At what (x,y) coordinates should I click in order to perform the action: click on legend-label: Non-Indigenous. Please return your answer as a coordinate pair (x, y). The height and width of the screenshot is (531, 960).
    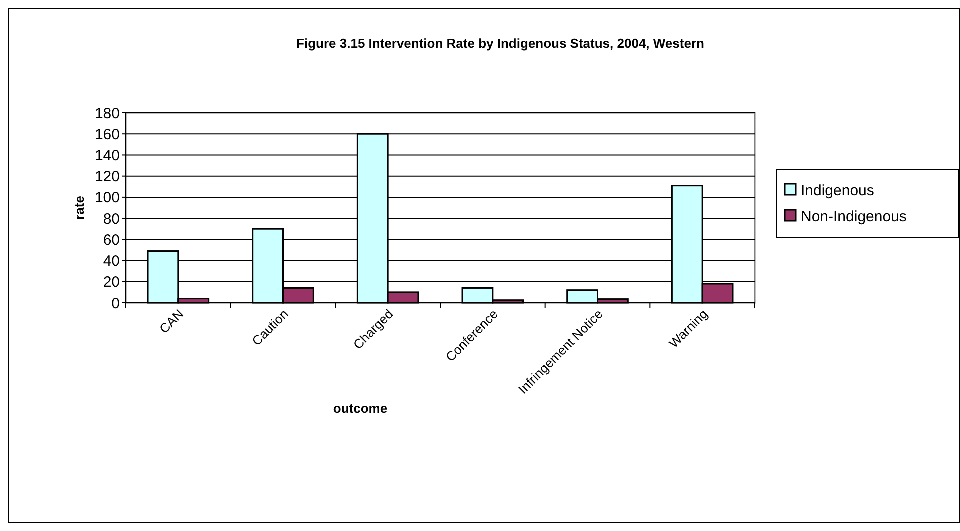
    Looking at the image, I should click on (854, 217).